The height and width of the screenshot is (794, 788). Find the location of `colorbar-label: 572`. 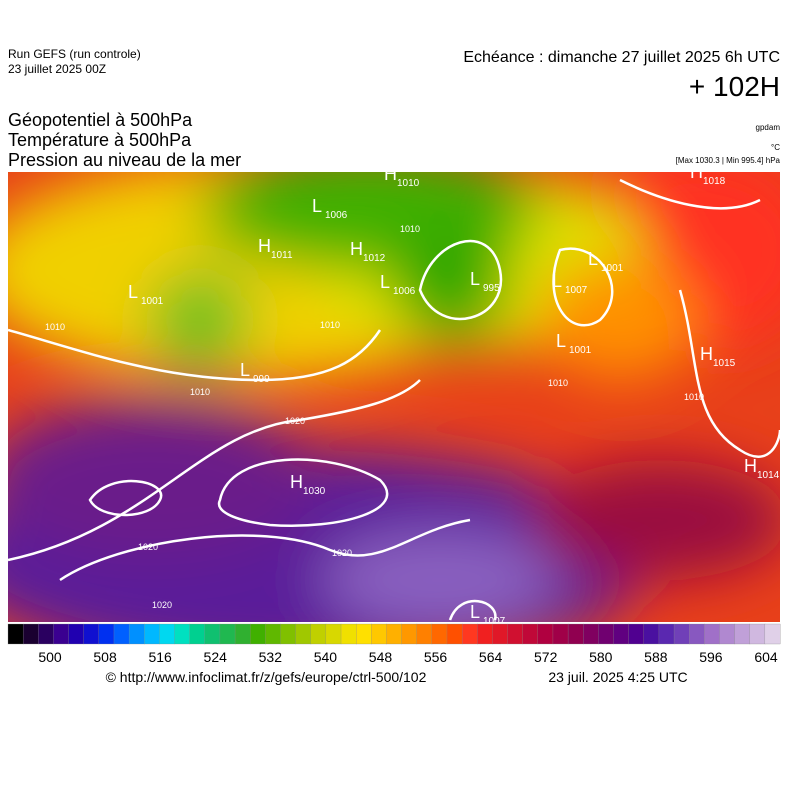

colorbar-label: 572 is located at coordinates (546, 657).